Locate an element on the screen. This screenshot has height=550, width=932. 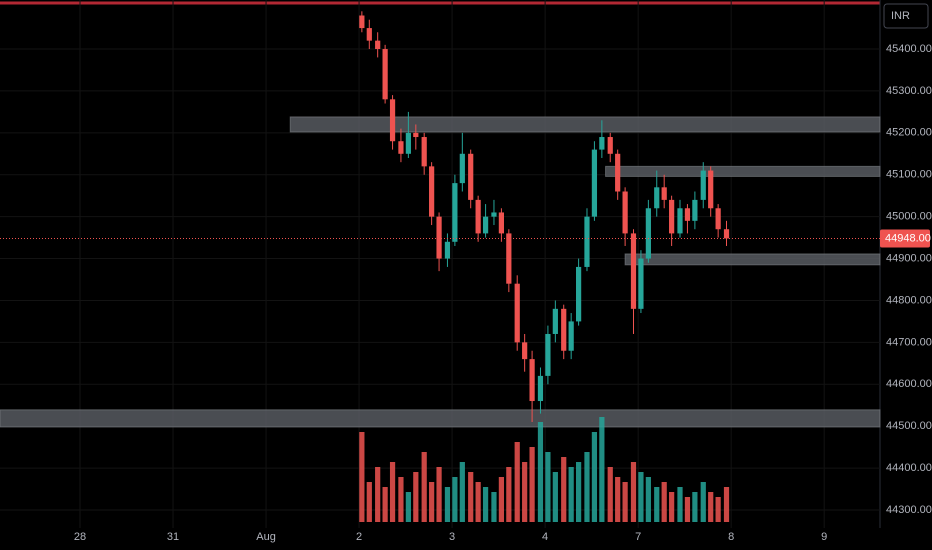
y-tick-label: 44600.00 is located at coordinates (909, 384).